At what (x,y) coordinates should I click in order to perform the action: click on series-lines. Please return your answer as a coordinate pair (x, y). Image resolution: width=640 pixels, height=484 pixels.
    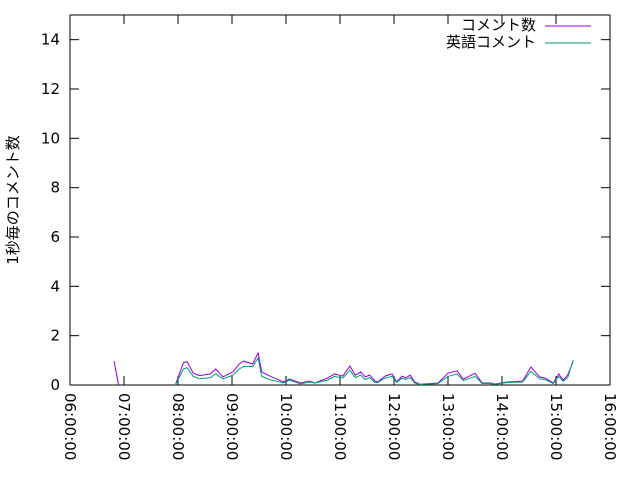
    Looking at the image, I should click on (343, 368).